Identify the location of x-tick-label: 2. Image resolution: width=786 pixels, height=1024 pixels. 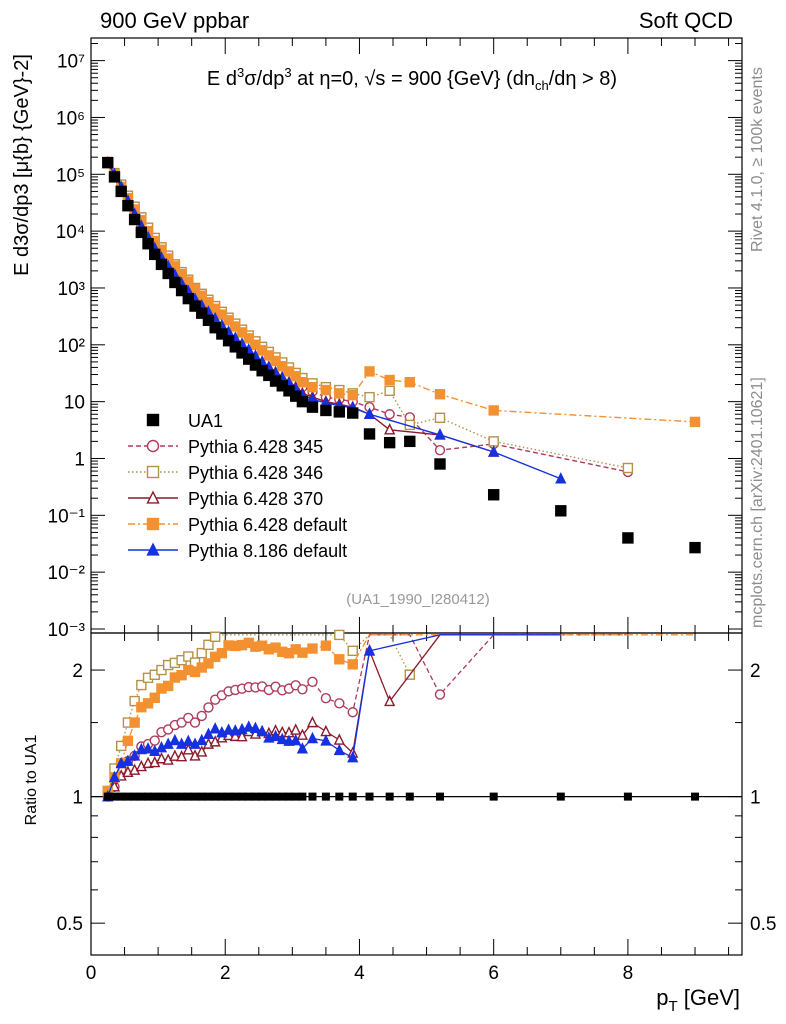
(225, 973).